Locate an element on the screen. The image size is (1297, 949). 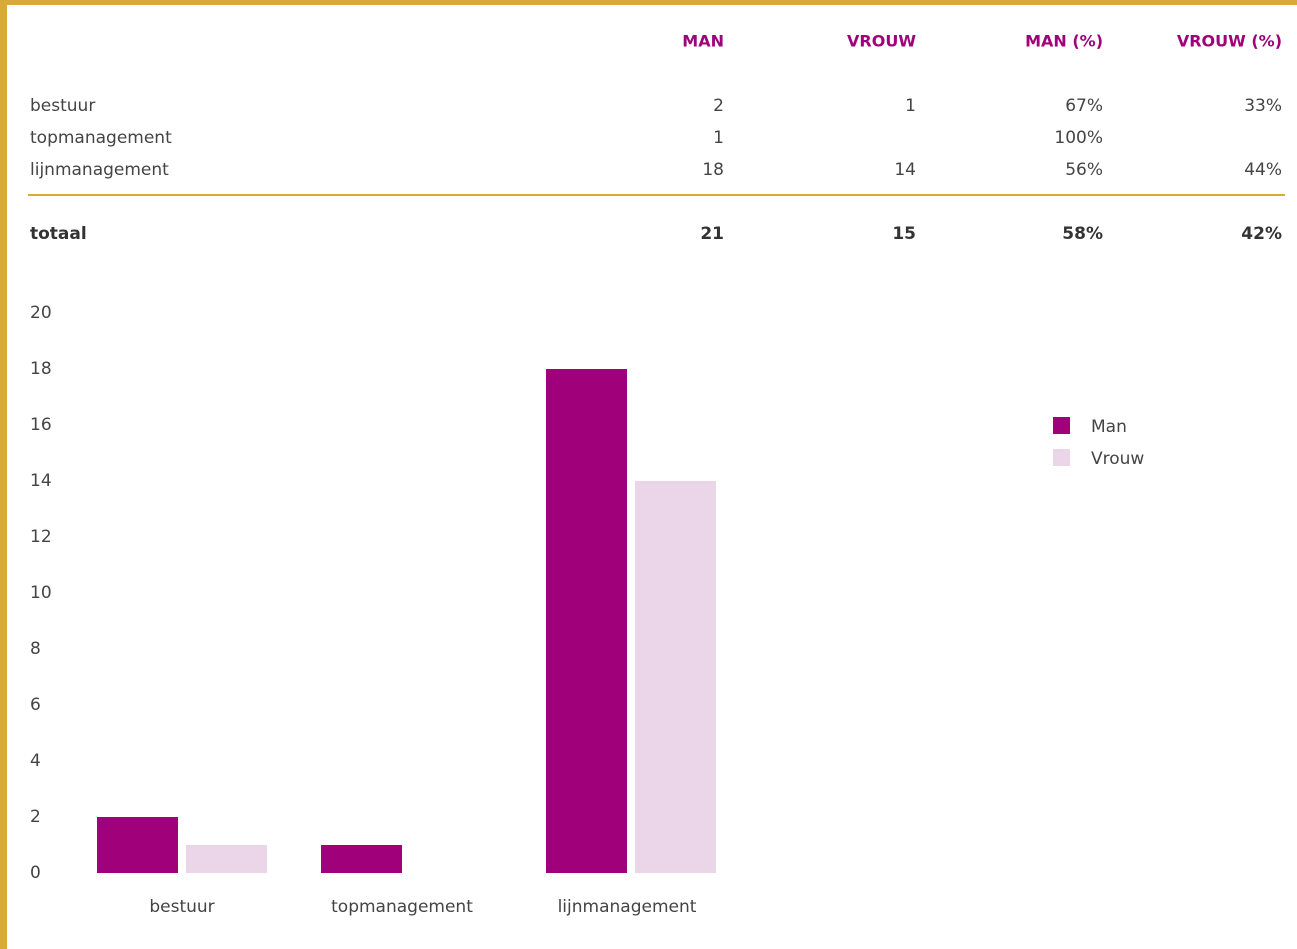
table-cell: 100% is located at coordinates (1078, 138).